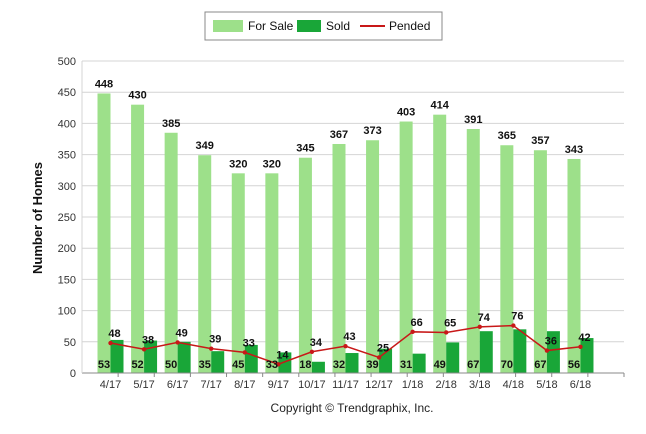 This screenshot has height=434, width=646. What do you see at coordinates (104, 365) in the screenshot?
I see `data-label-sold: 53` at bounding box center [104, 365].